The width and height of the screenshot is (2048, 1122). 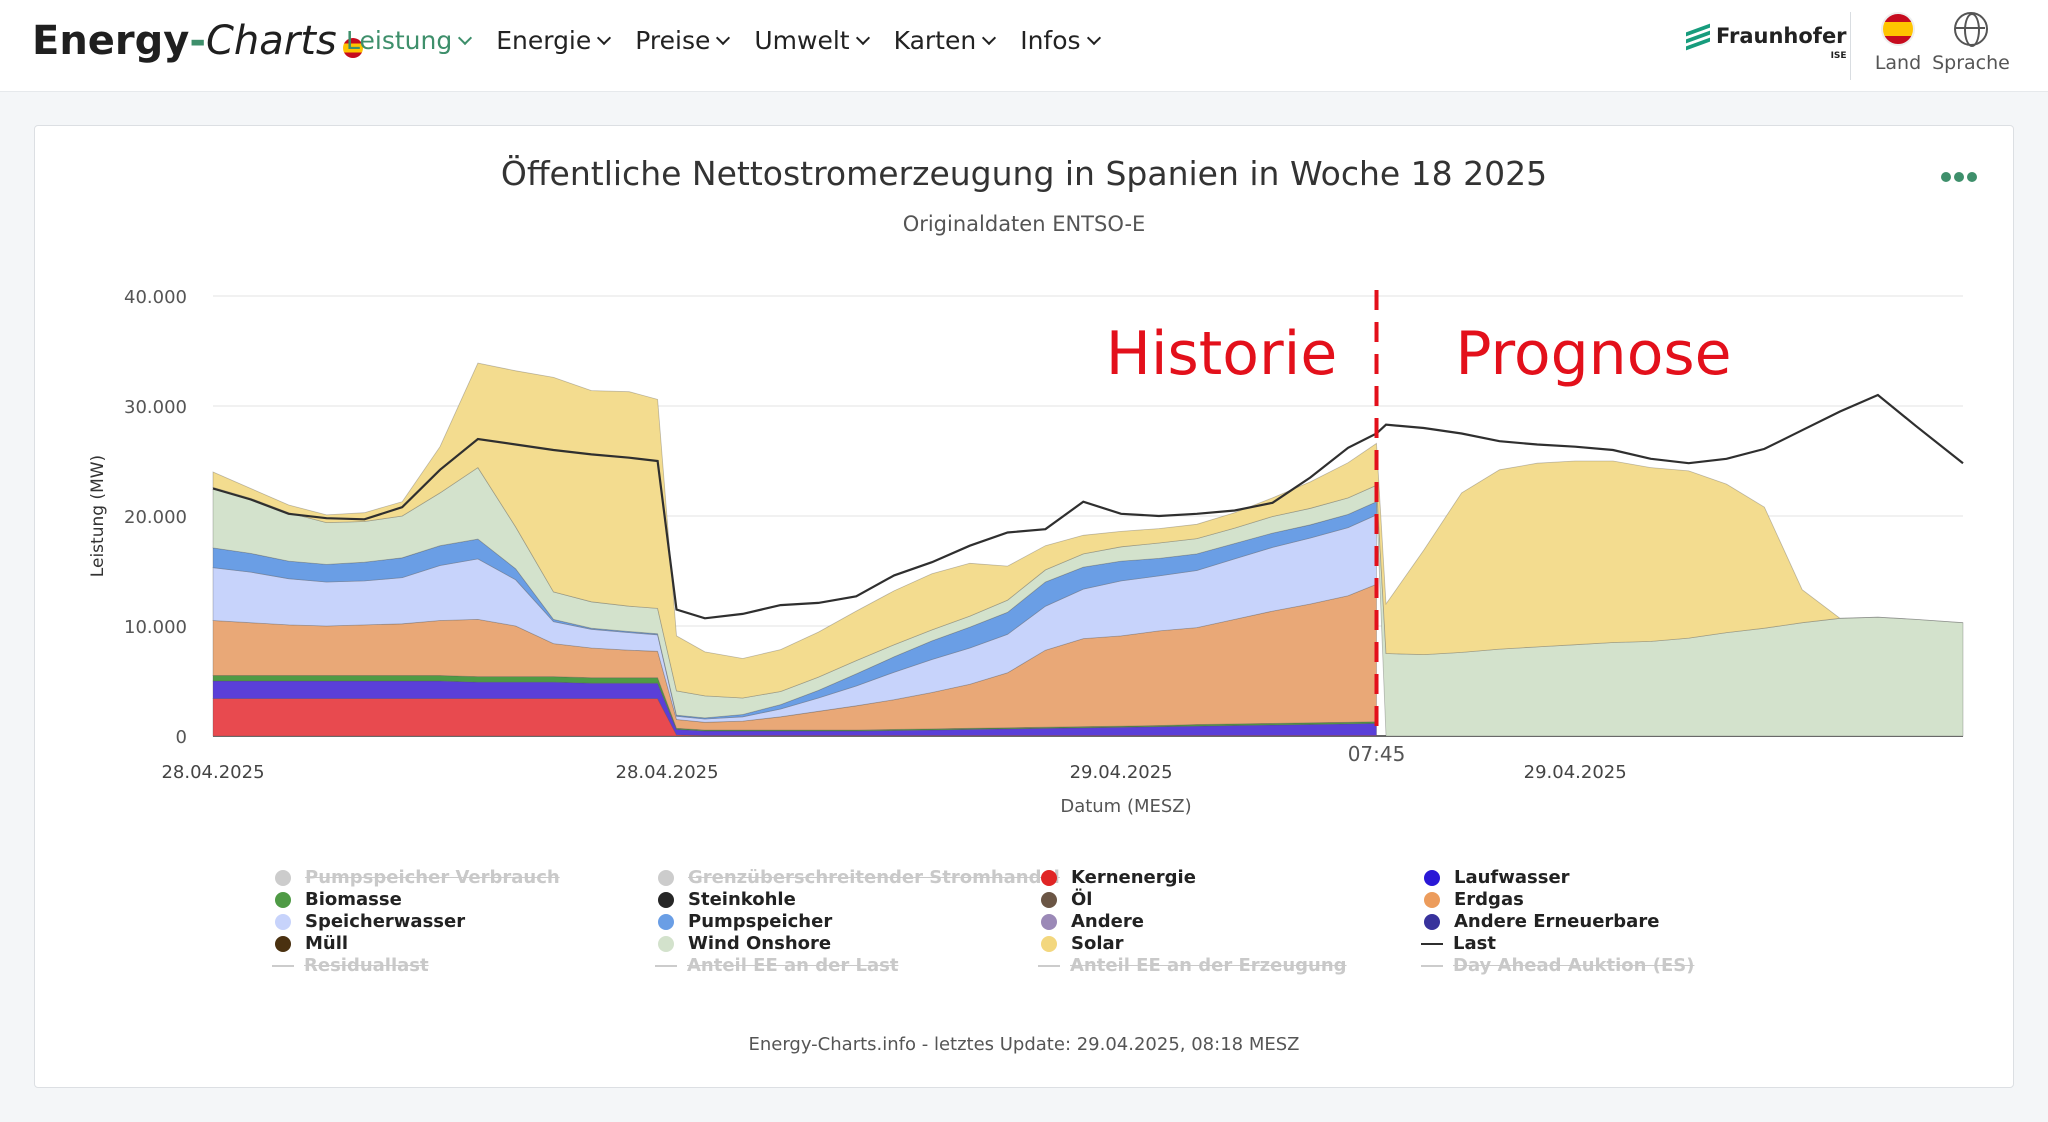 What do you see at coordinates (1898, 63) in the screenshot?
I see `country-label: Land` at bounding box center [1898, 63].